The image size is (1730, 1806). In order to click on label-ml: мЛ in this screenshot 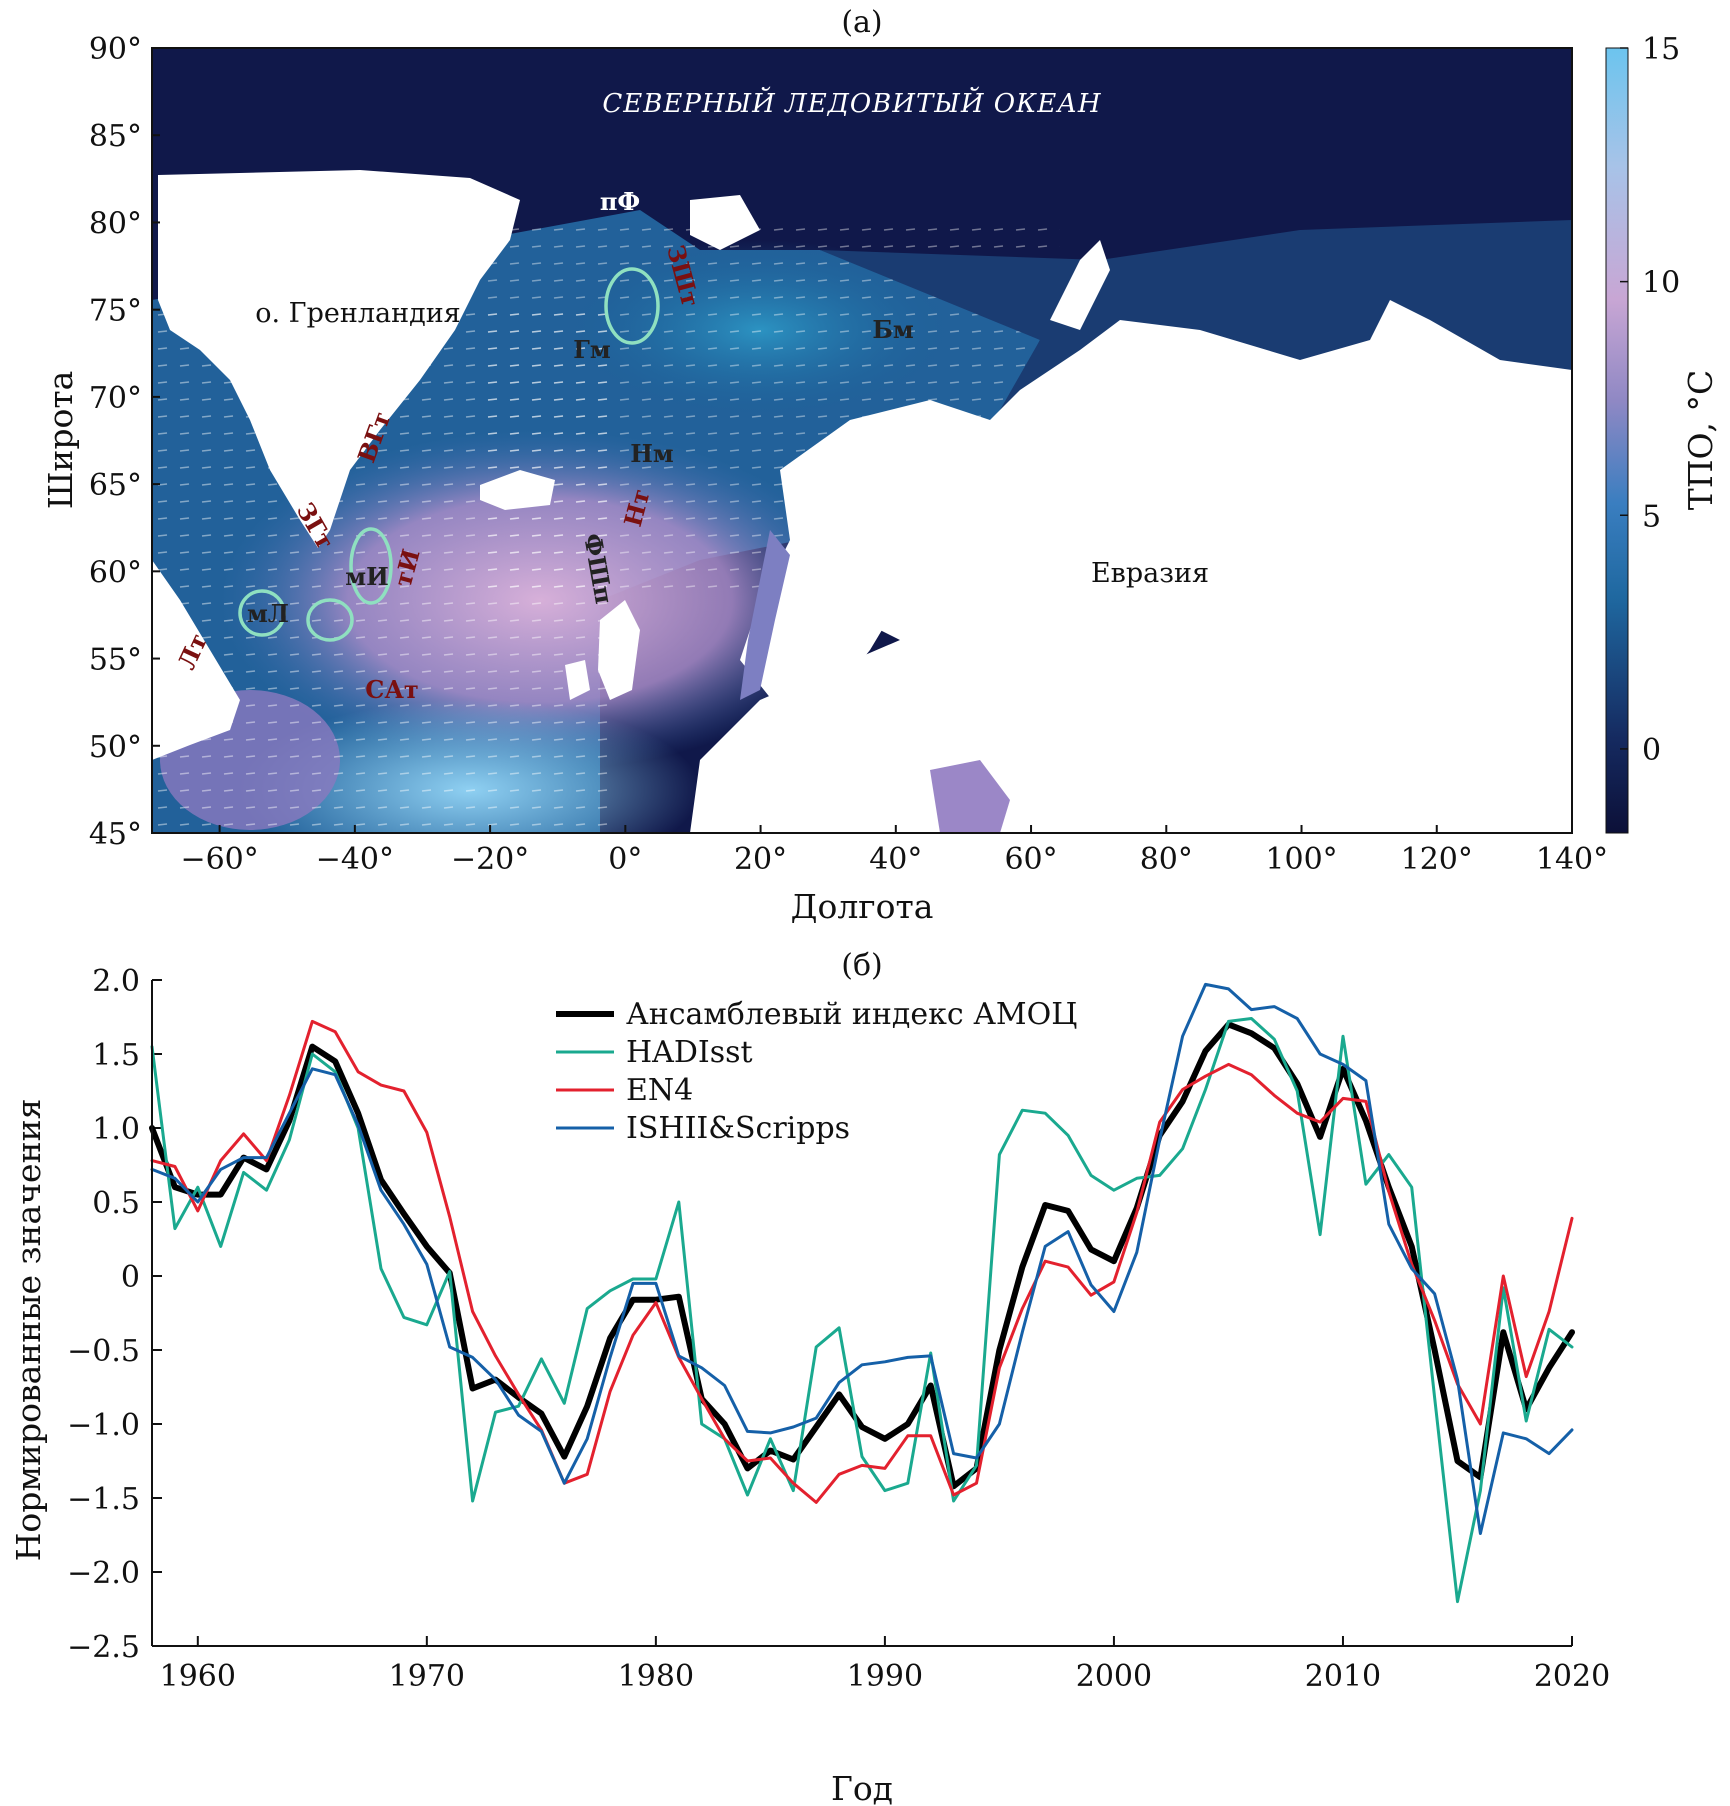, I will do `click(268, 613)`.